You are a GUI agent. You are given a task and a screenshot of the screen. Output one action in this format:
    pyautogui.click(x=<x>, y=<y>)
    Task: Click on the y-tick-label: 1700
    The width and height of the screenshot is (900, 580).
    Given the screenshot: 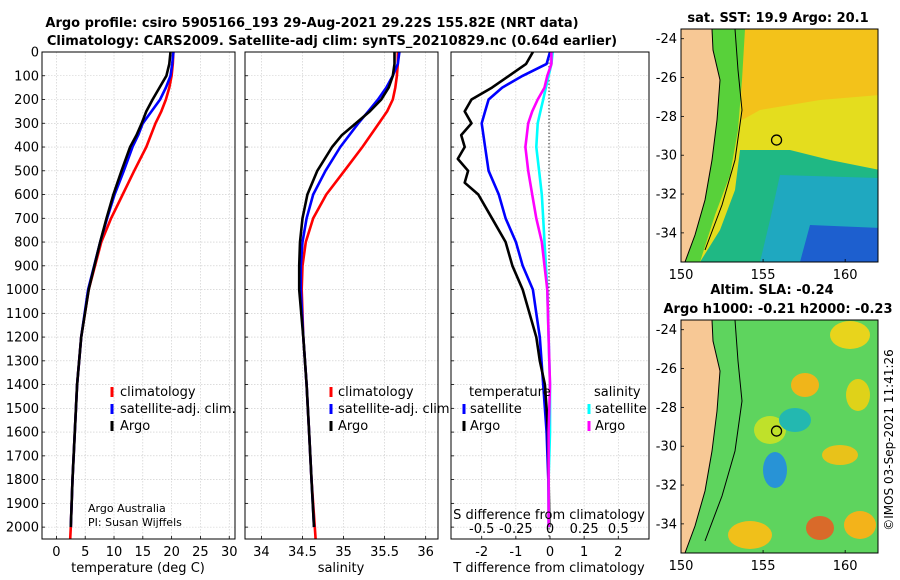 What is the action you would take?
    pyautogui.click(x=22, y=456)
    